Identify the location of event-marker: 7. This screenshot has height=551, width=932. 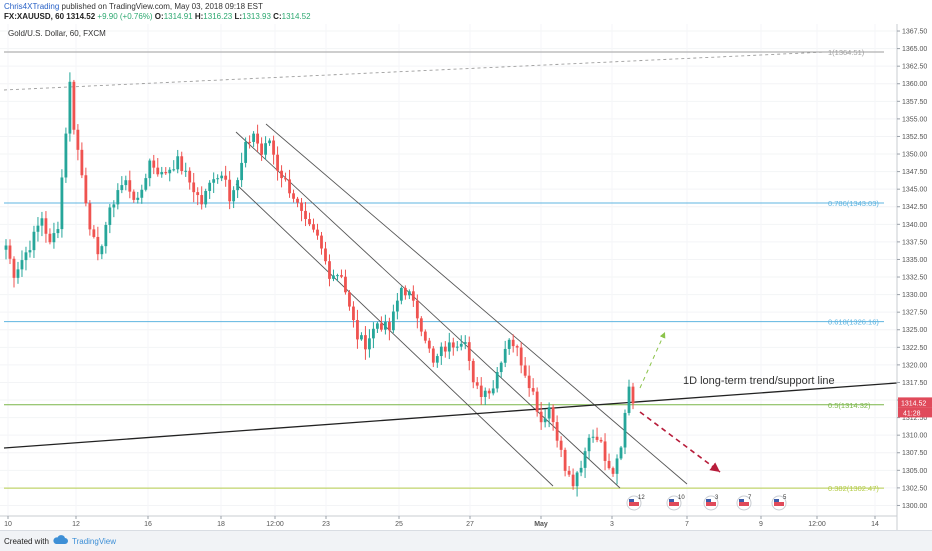
(744, 503).